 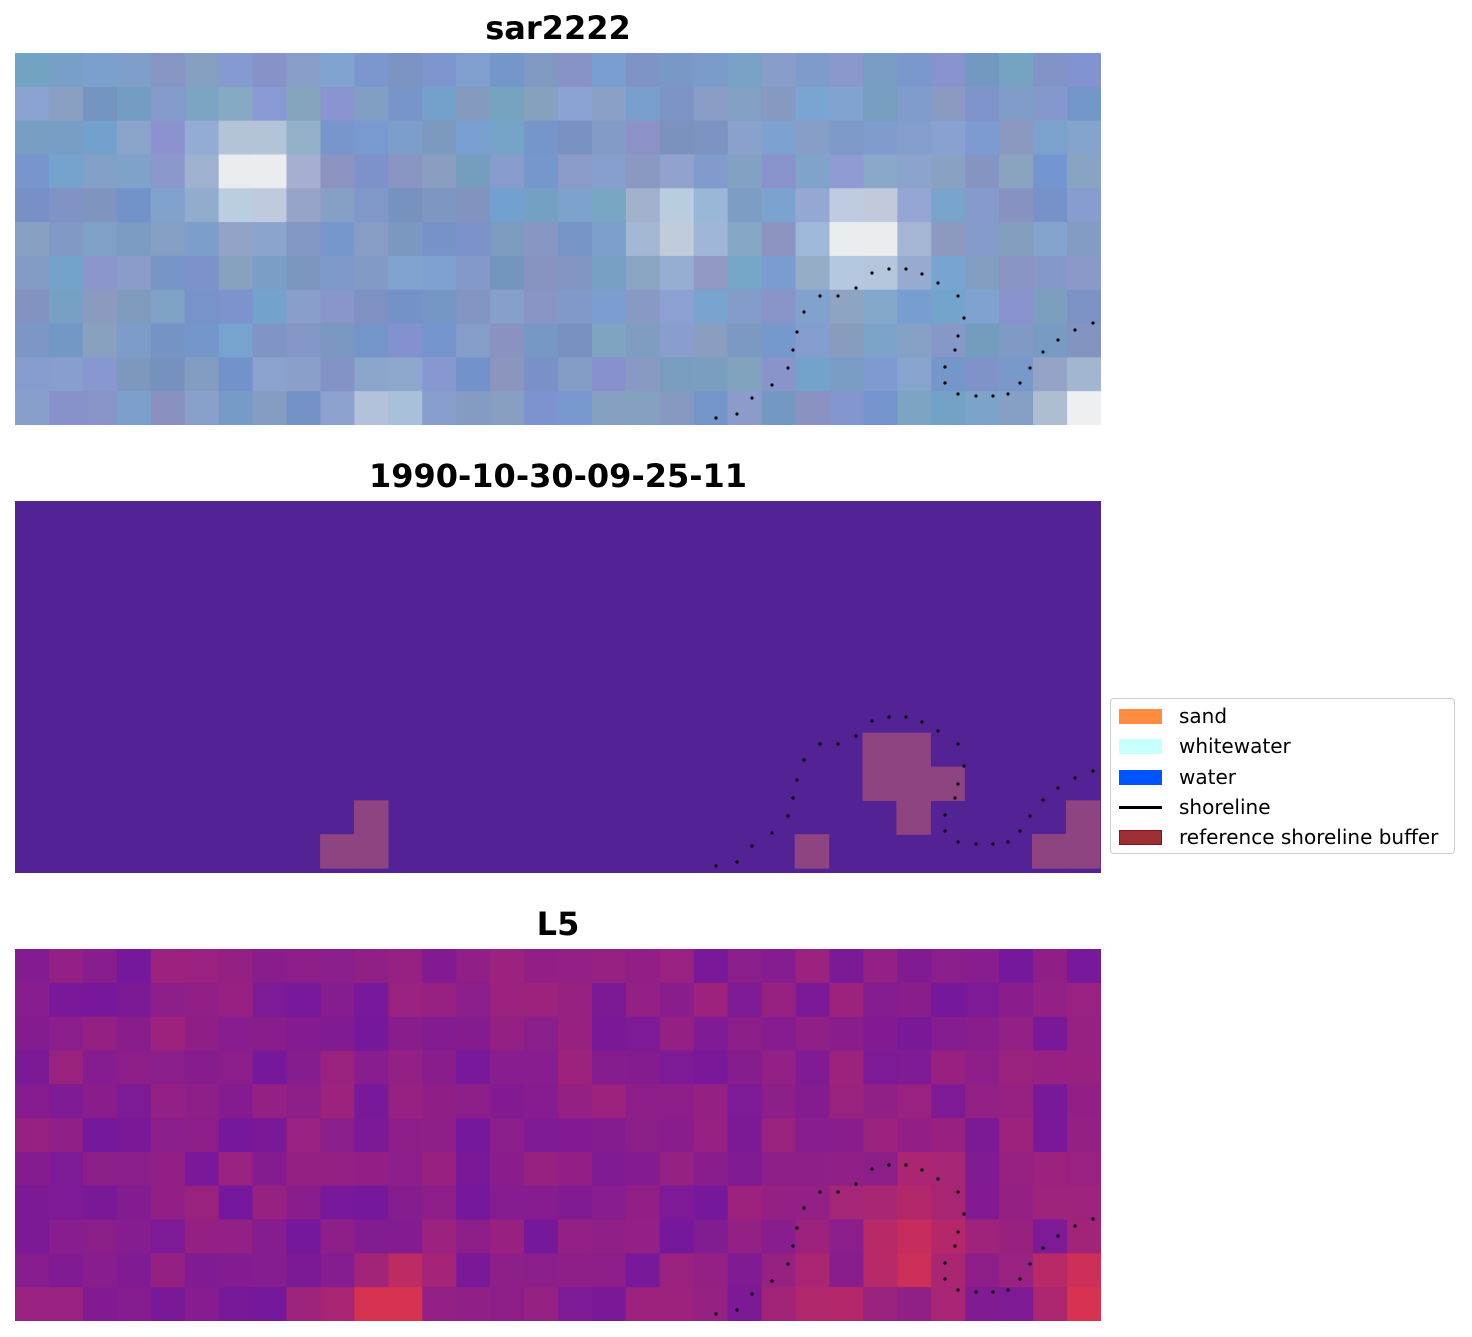 I want to click on legend-item-sand: sand, so click(x=1173, y=716).